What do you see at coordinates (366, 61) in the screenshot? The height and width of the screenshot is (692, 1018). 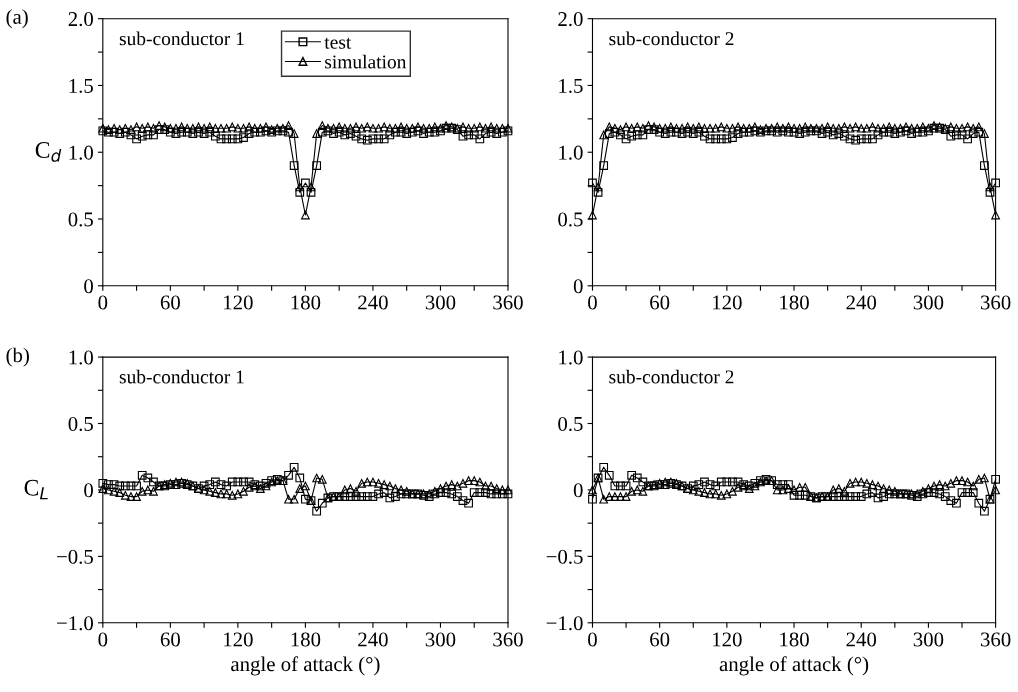 I see `legend-label: simulation` at bounding box center [366, 61].